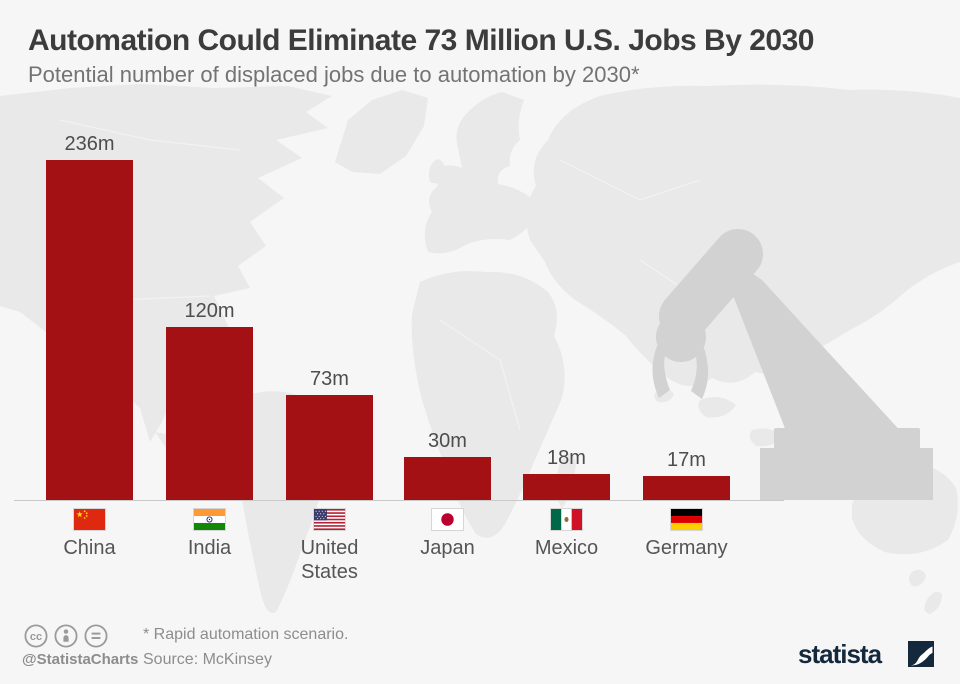  Describe the element at coordinates (209, 548) in the screenshot. I see `country-label-india: India` at that location.